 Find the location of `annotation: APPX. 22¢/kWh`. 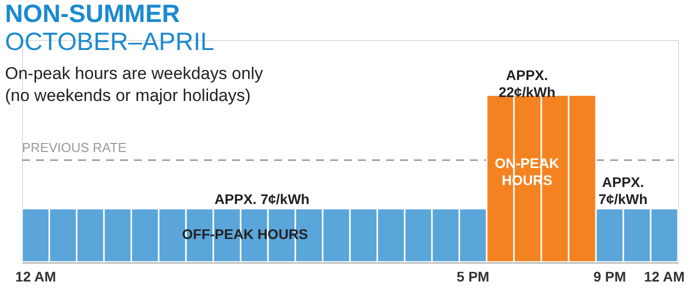

annotation: APPX. 22¢/kWh is located at coordinates (527, 83).